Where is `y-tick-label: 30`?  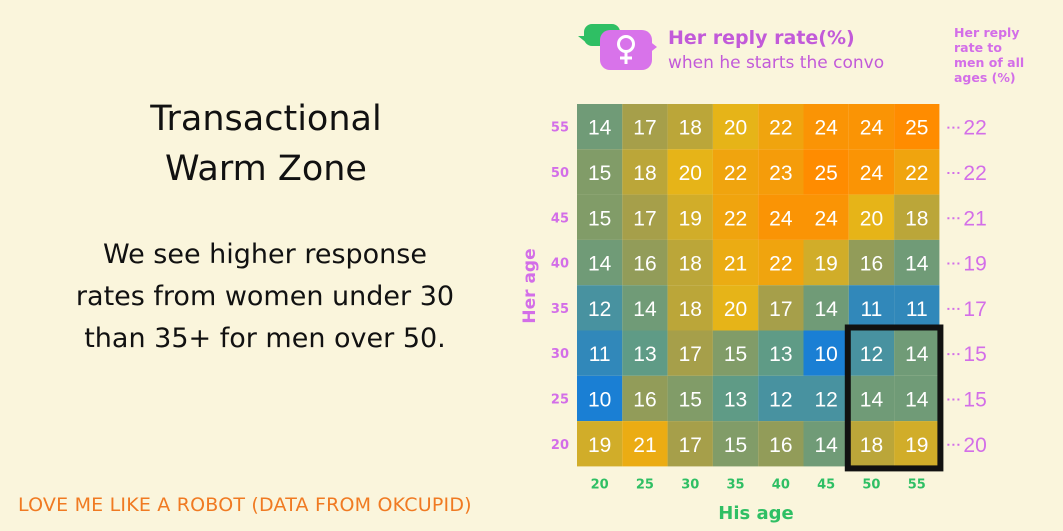
y-tick-label: 30 is located at coordinates (560, 354).